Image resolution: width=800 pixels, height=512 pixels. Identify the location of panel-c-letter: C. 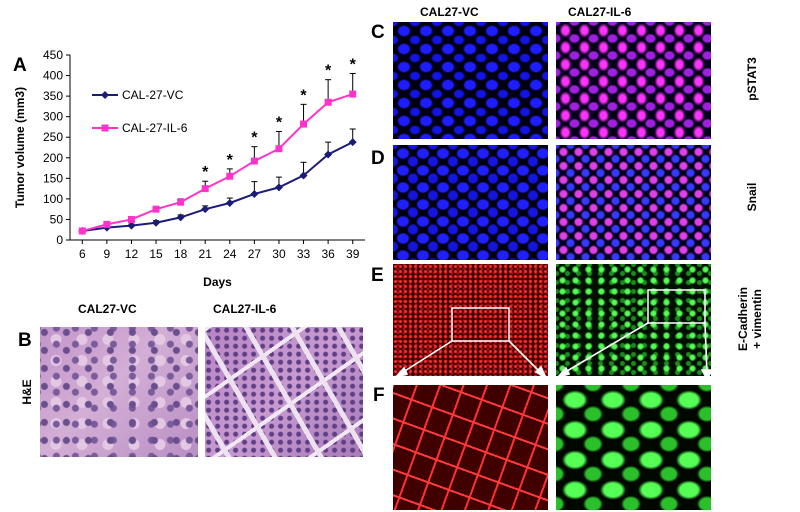
(378, 32).